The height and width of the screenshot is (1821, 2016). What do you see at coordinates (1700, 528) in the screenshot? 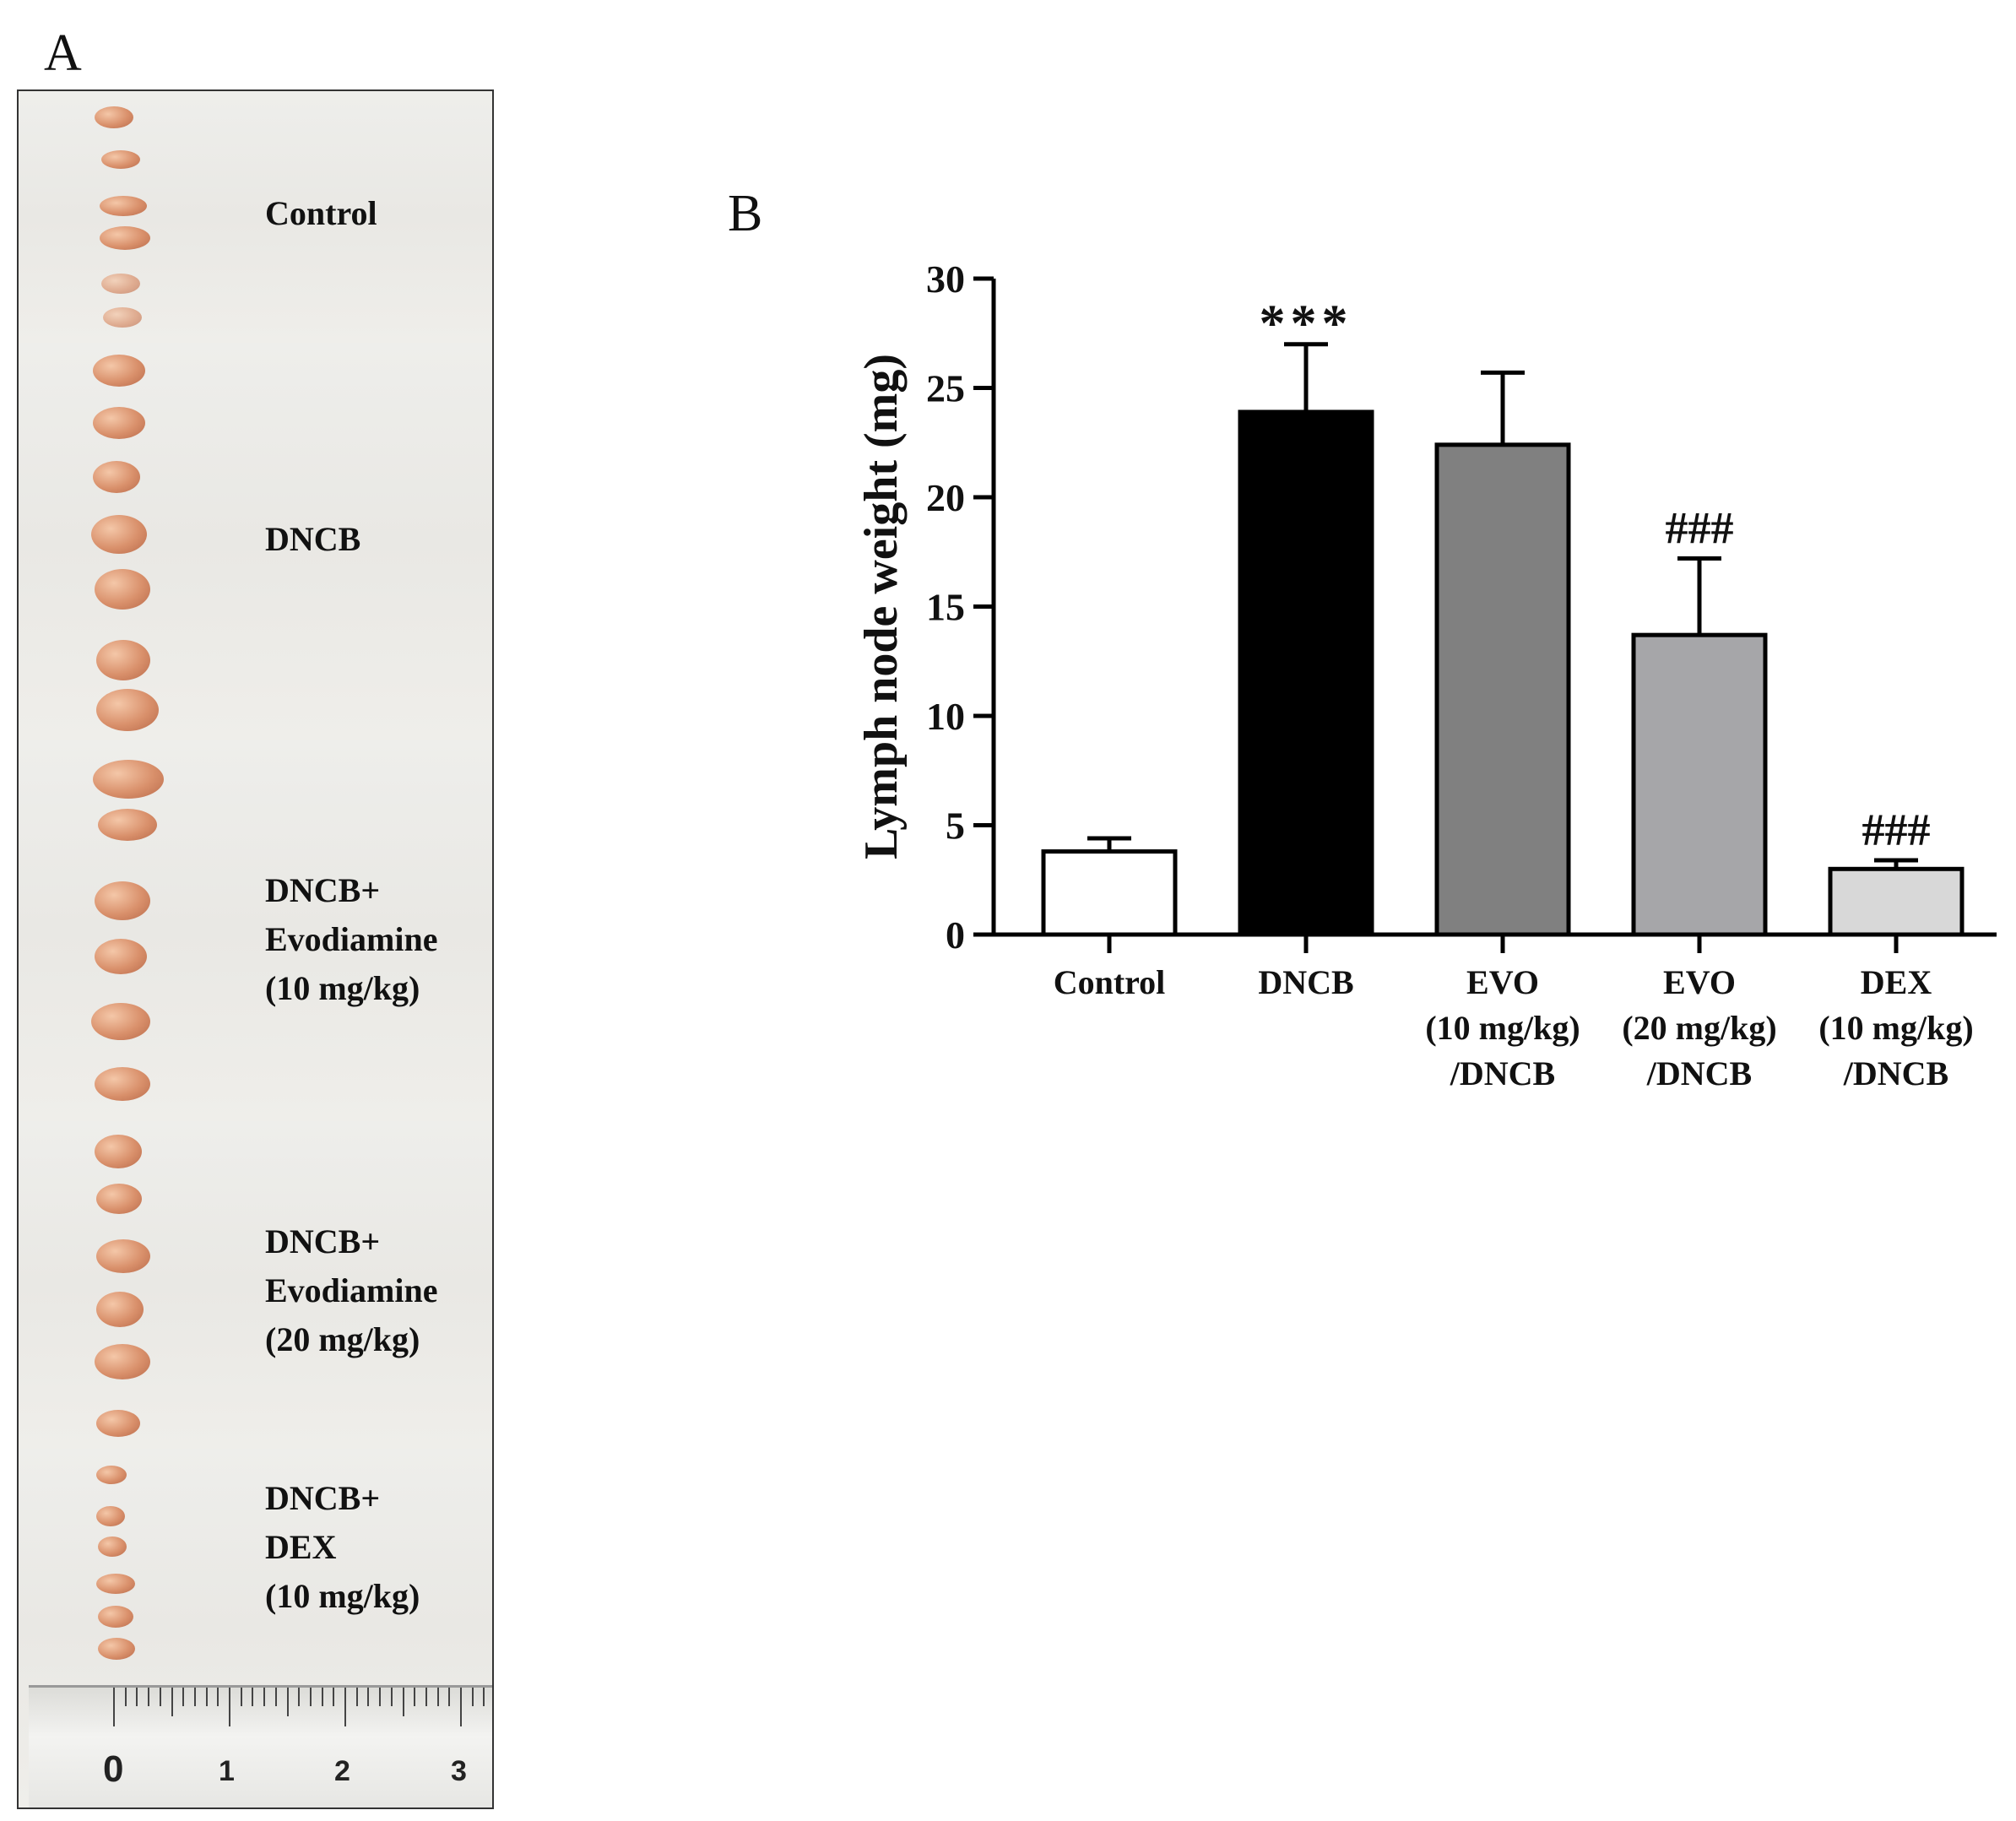
I see `significance-label: ###` at bounding box center [1700, 528].